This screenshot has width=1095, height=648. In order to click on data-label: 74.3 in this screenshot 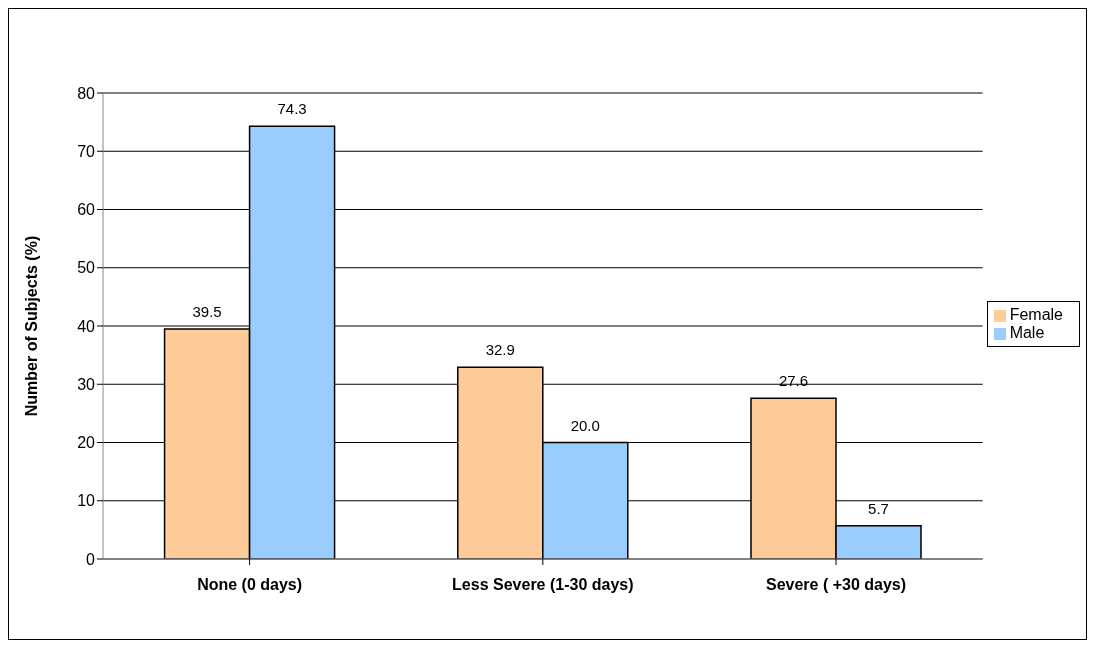, I will do `click(292, 109)`.